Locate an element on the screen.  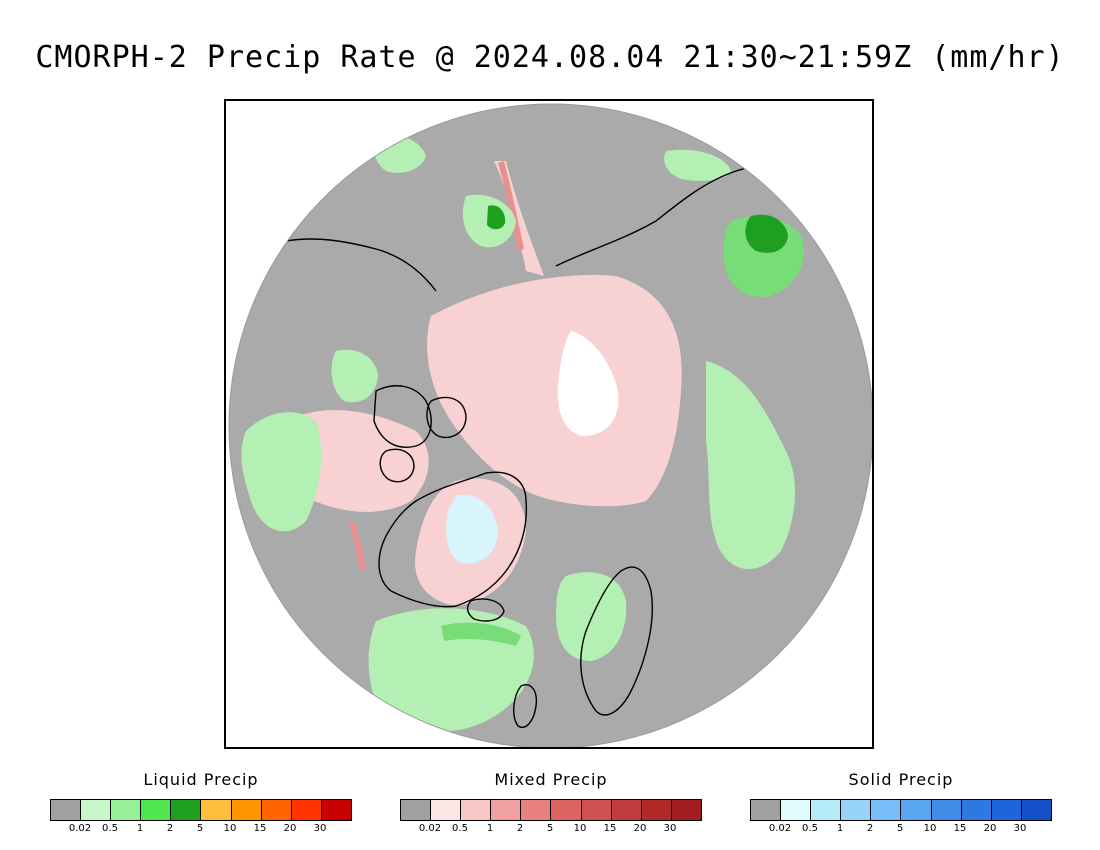
british-isles-coastline is located at coordinates (525, 706).